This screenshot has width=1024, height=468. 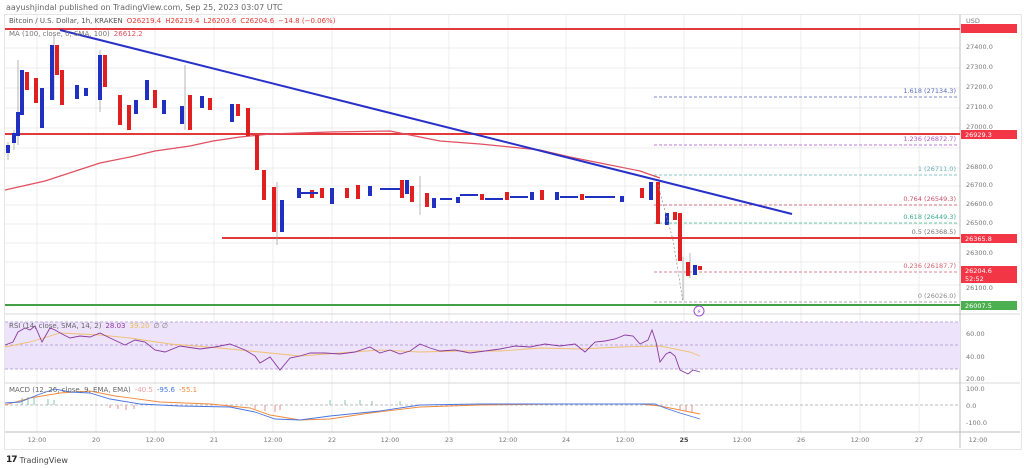 I want to click on svg-text: 27000.0, so click(x=979, y=127).